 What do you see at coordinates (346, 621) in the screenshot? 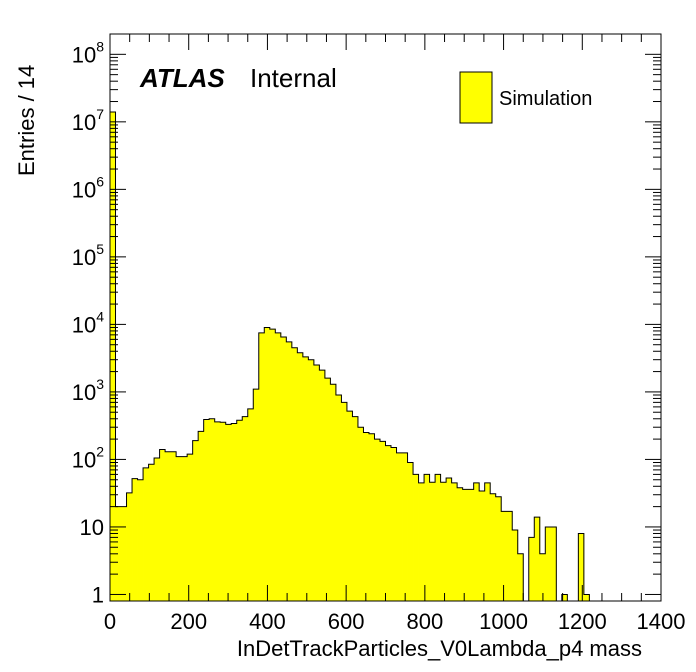
I see `x-tick-label: 600` at bounding box center [346, 621].